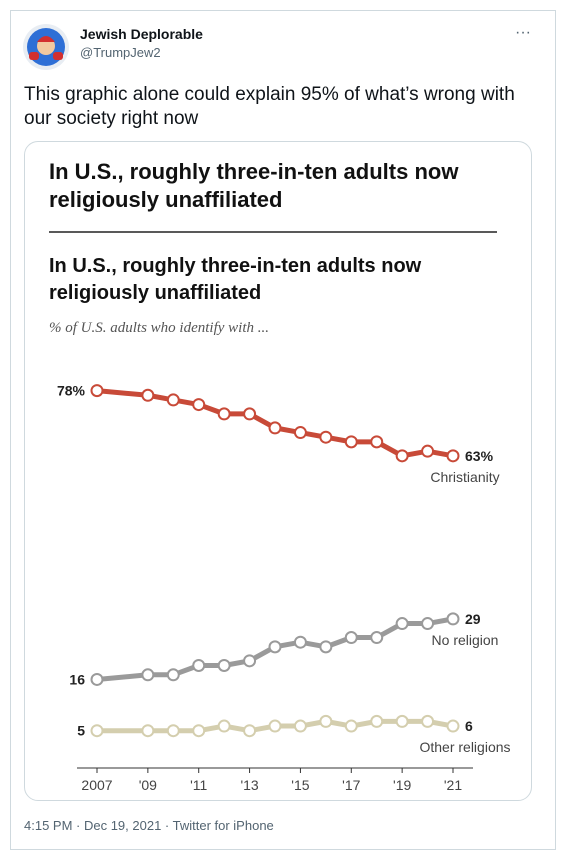  What do you see at coordinates (465, 640) in the screenshot?
I see `no-religion-series-label: No religion` at bounding box center [465, 640].